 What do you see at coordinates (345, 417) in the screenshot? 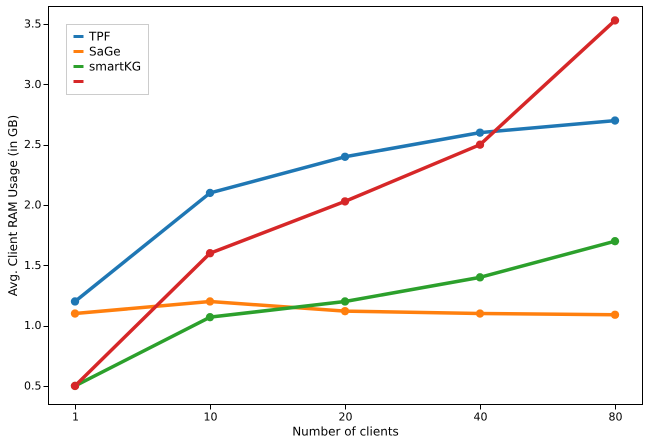
I see `x-tick-label: 20` at bounding box center [345, 417].